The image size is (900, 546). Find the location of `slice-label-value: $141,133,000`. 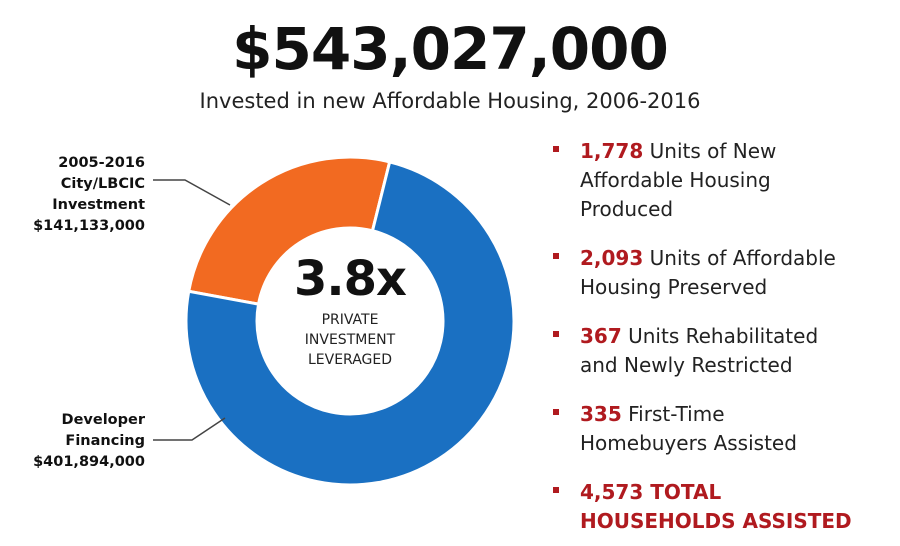

slice-label-value: $141,133,000 is located at coordinates (89, 226).